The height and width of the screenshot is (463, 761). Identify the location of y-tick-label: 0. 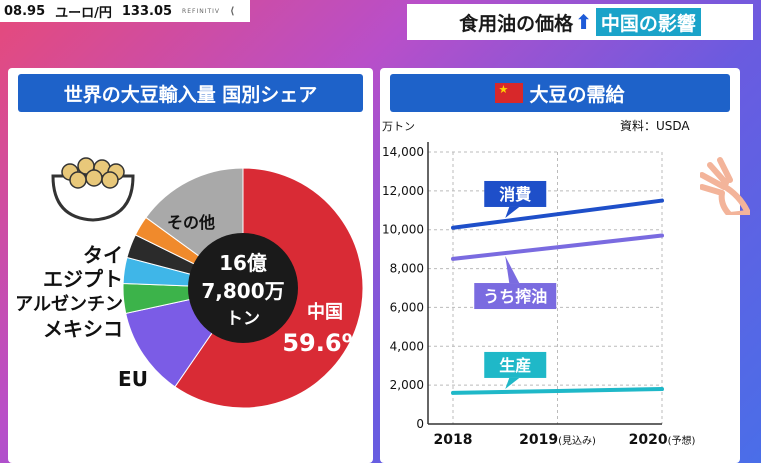
(420, 424).